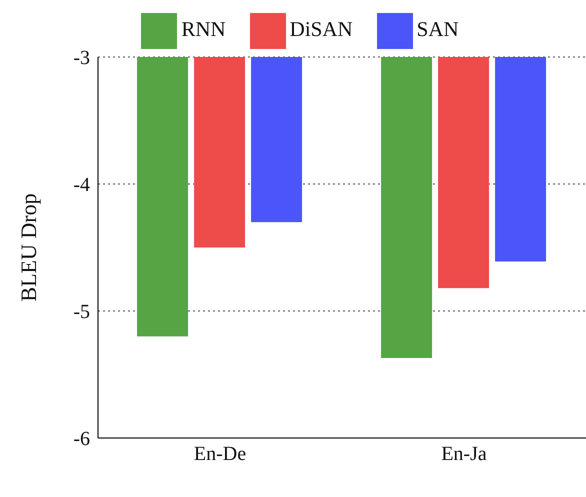 Image resolution: width=586 pixels, height=497 pixels. I want to click on y-tick-label: -5, so click(81, 312).